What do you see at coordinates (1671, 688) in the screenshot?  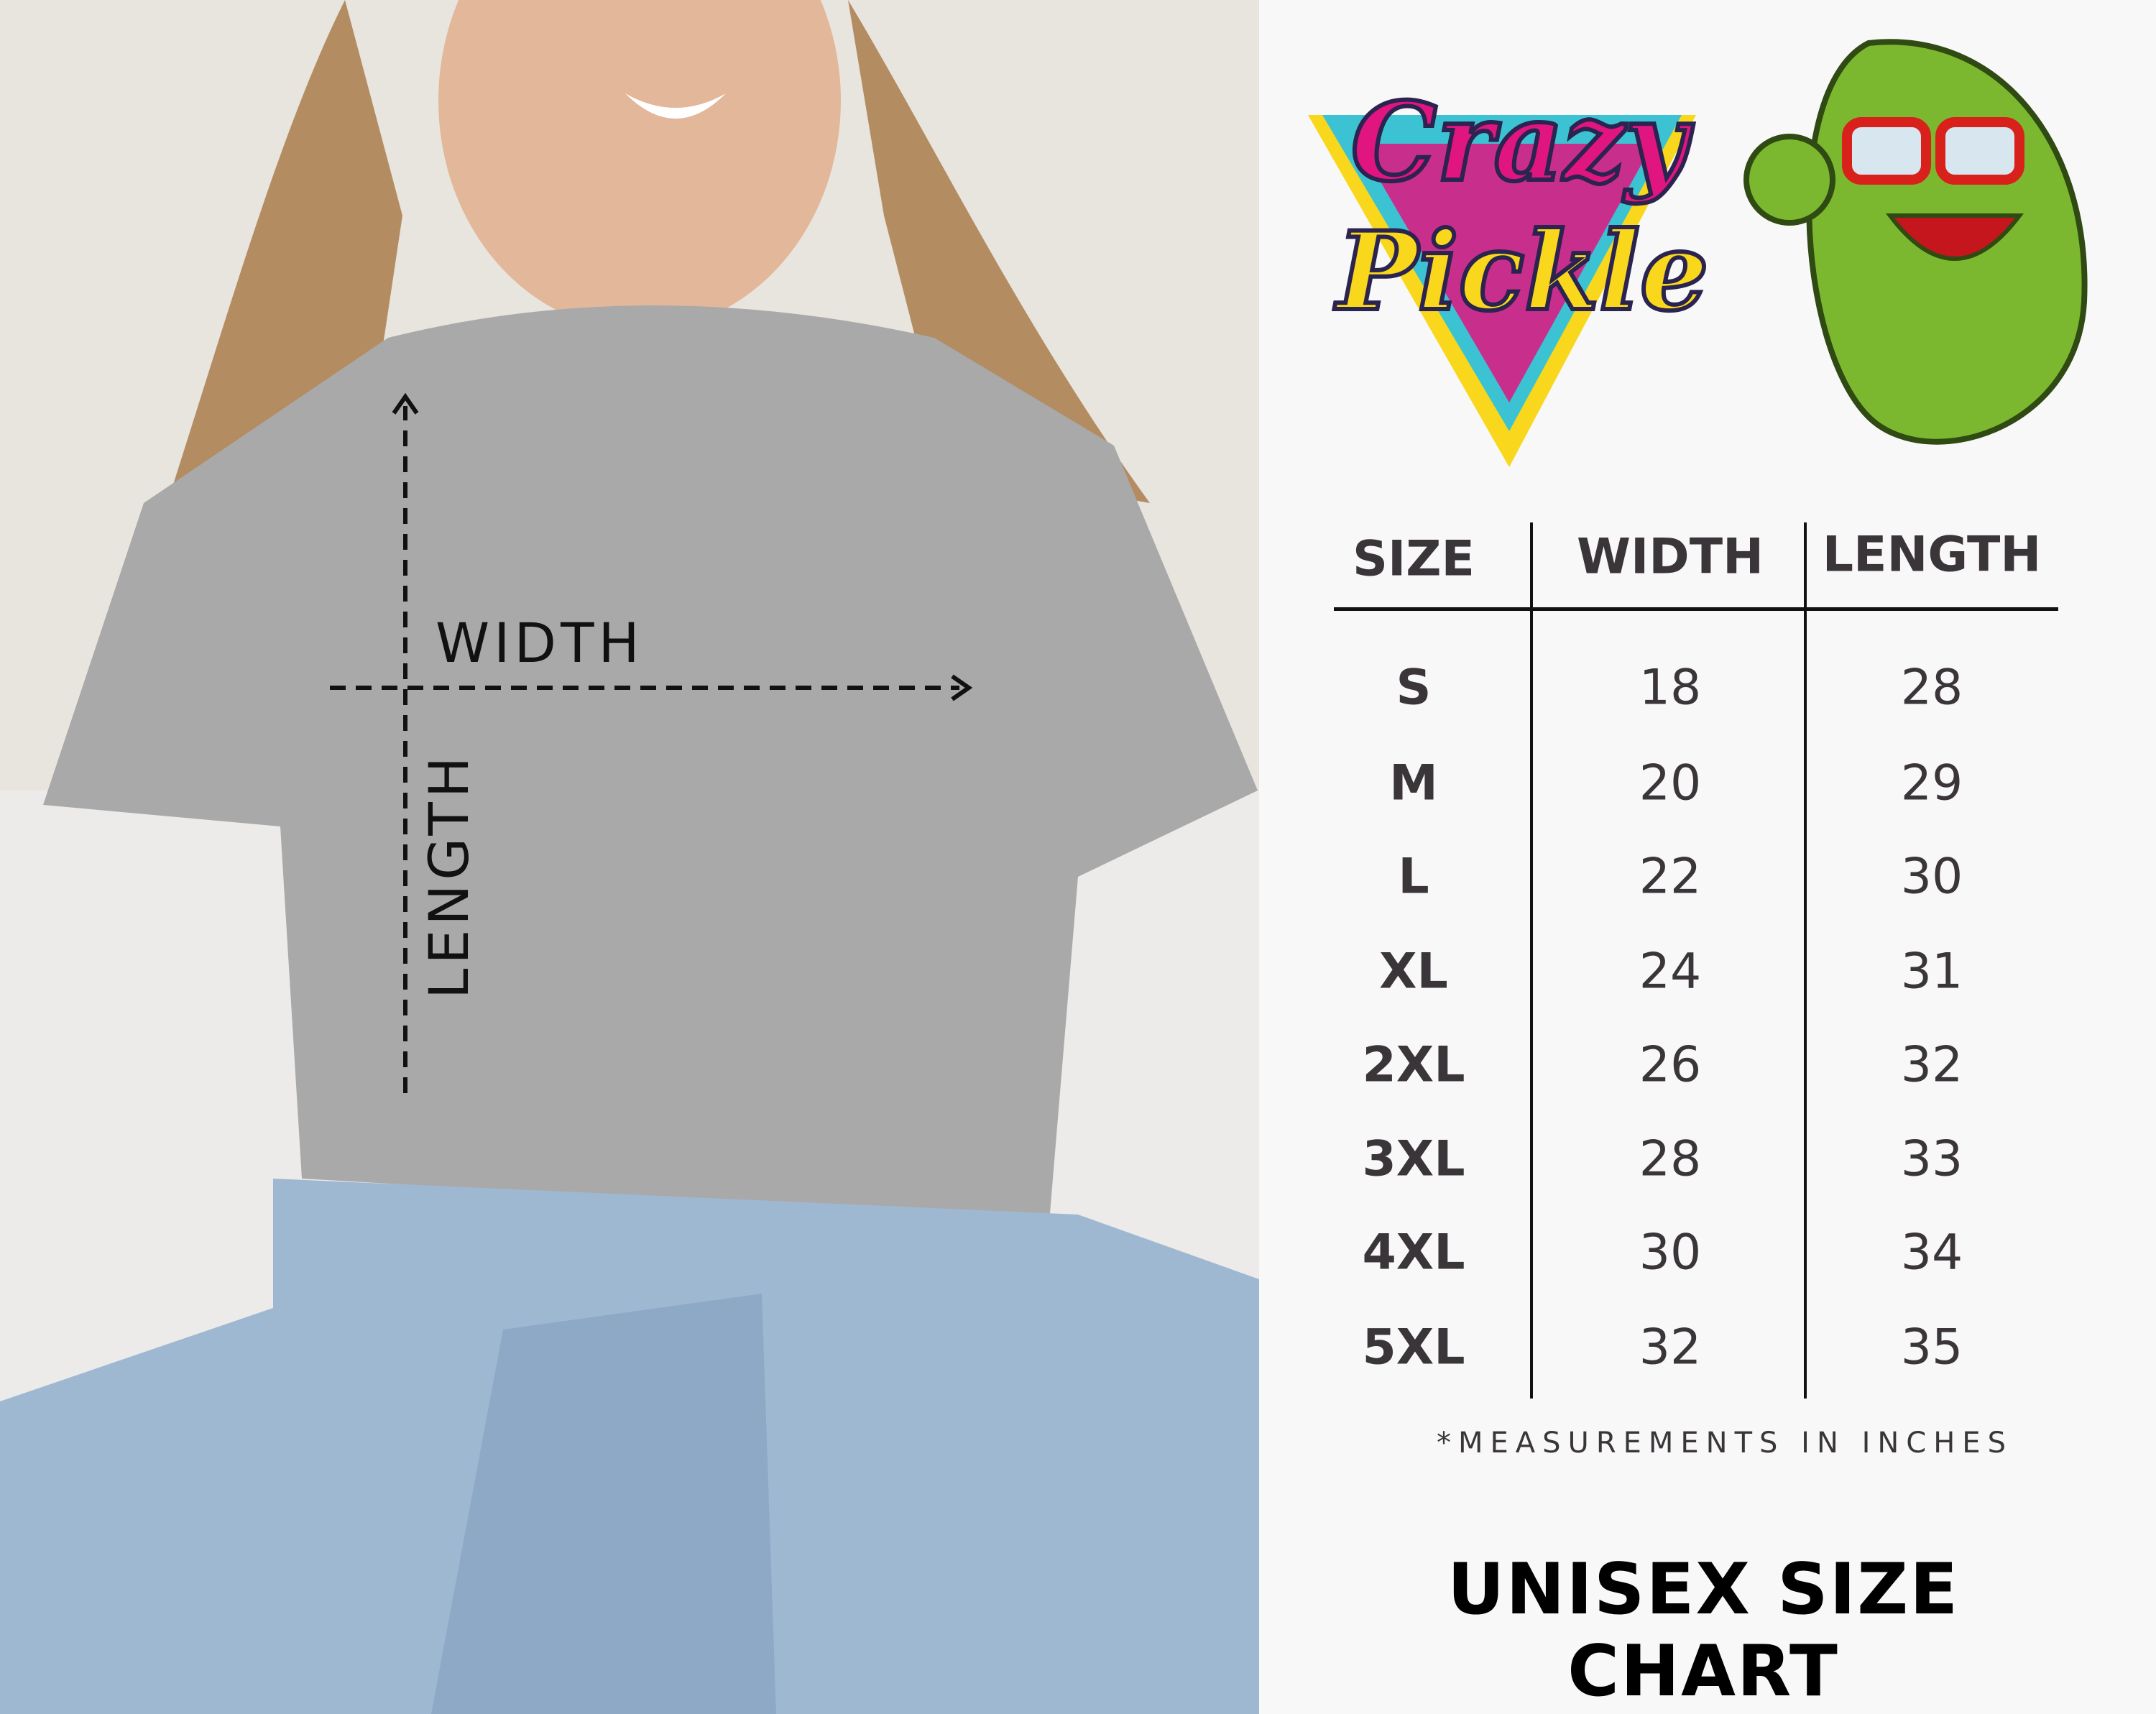 I see `width-cell: 18` at bounding box center [1671, 688].